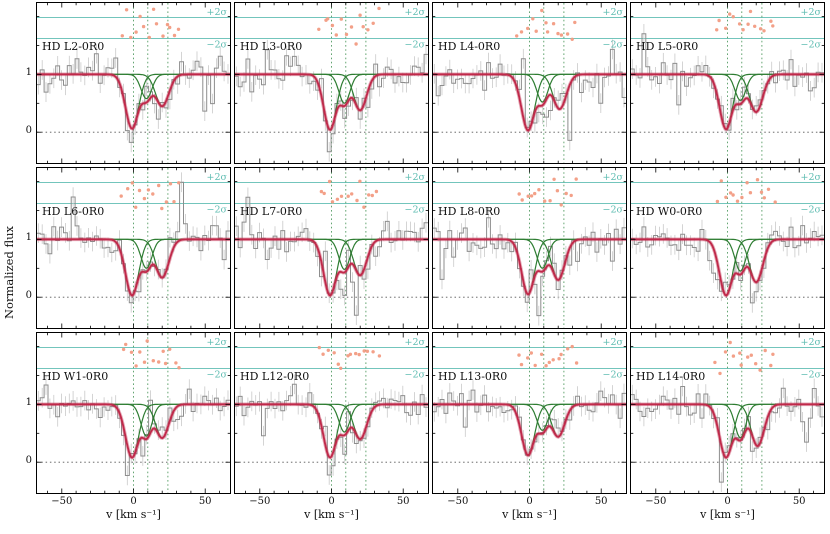 The height and width of the screenshot is (534, 830). I want to click on panel-label: HD L2-0R0, so click(73, 46).